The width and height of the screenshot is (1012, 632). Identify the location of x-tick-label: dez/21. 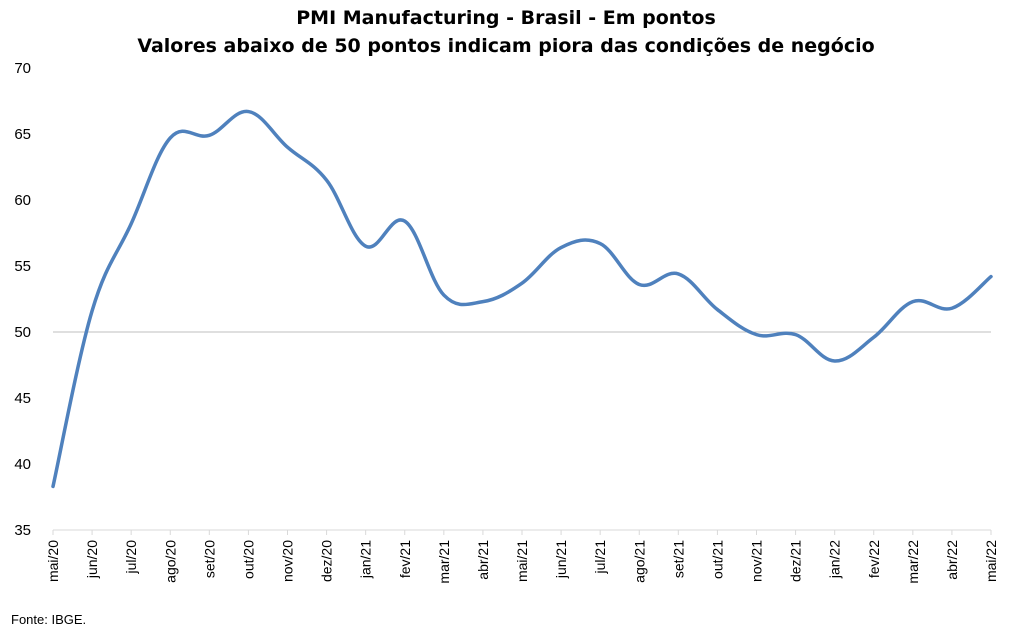
(796, 561).